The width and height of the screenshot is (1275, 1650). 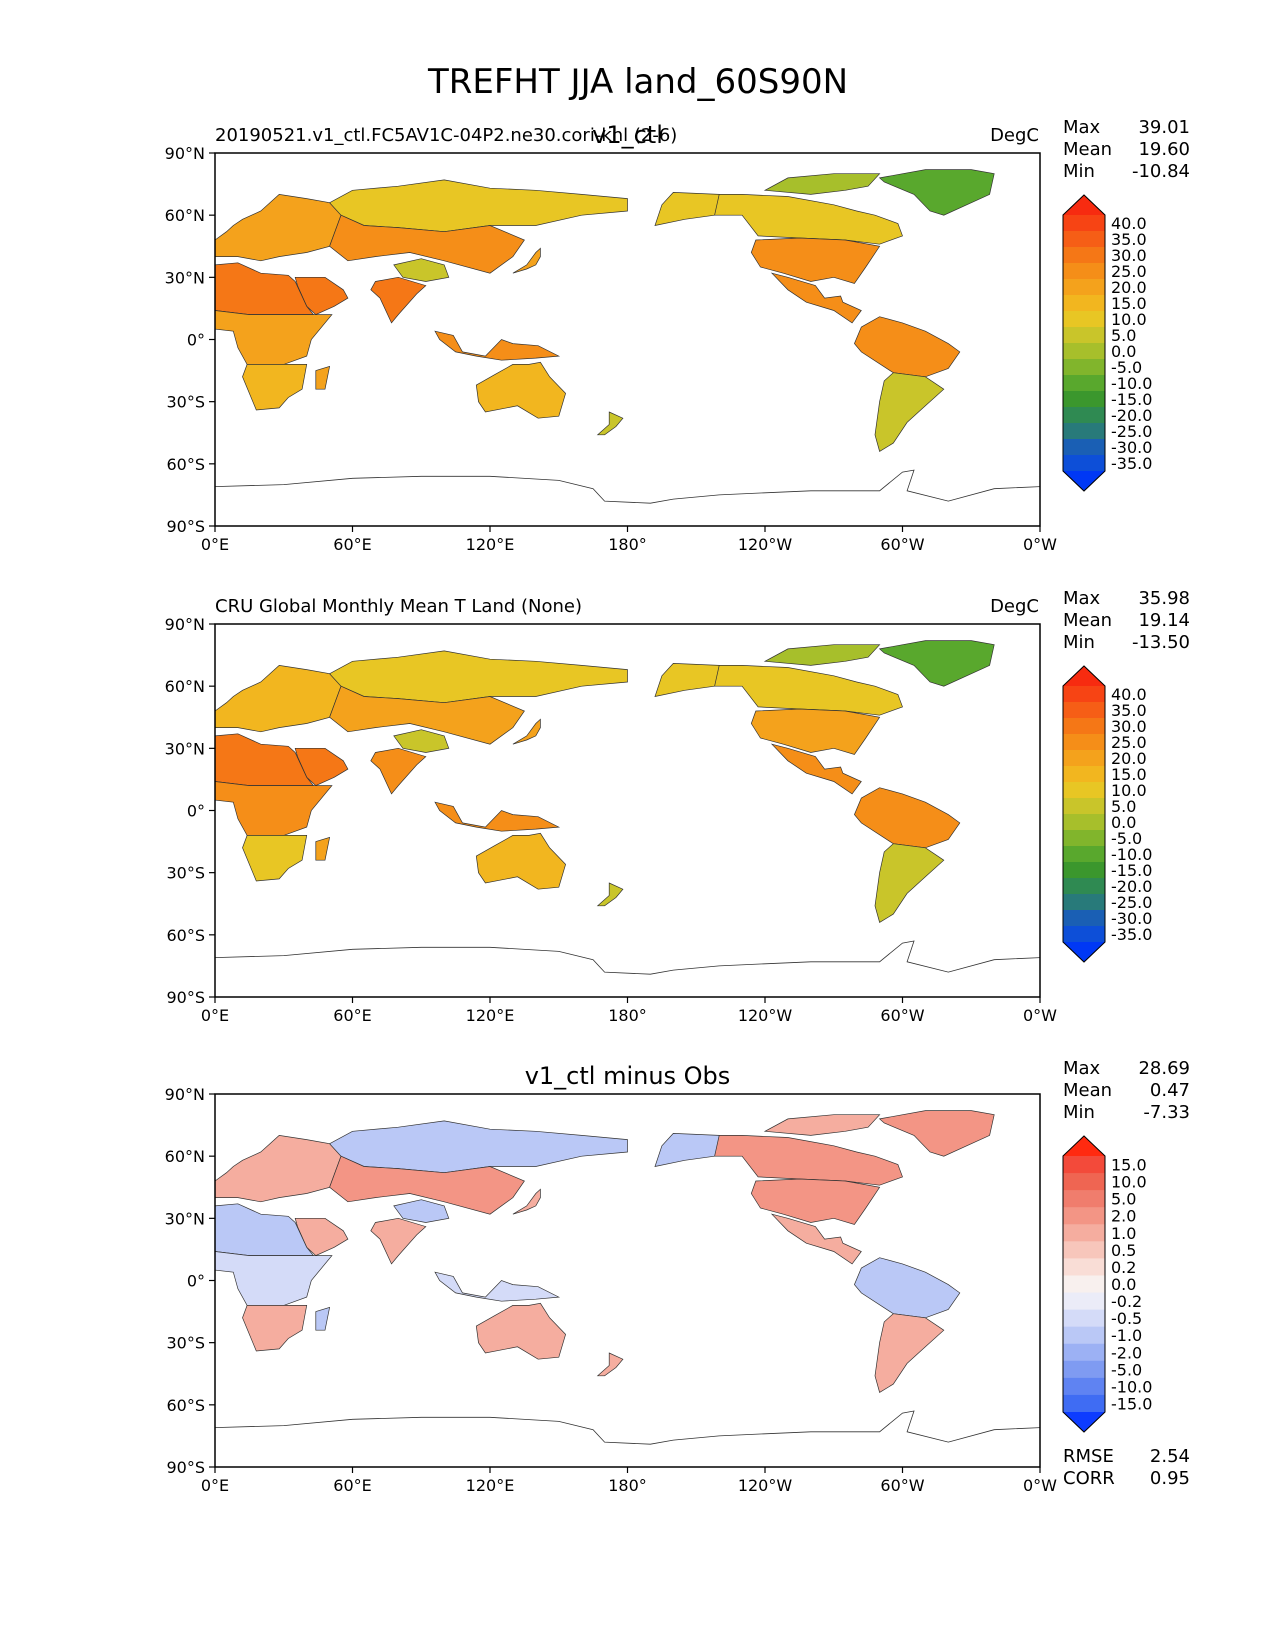 What do you see at coordinates (936, 1133) in the screenshot?
I see `region-greenland` at bounding box center [936, 1133].